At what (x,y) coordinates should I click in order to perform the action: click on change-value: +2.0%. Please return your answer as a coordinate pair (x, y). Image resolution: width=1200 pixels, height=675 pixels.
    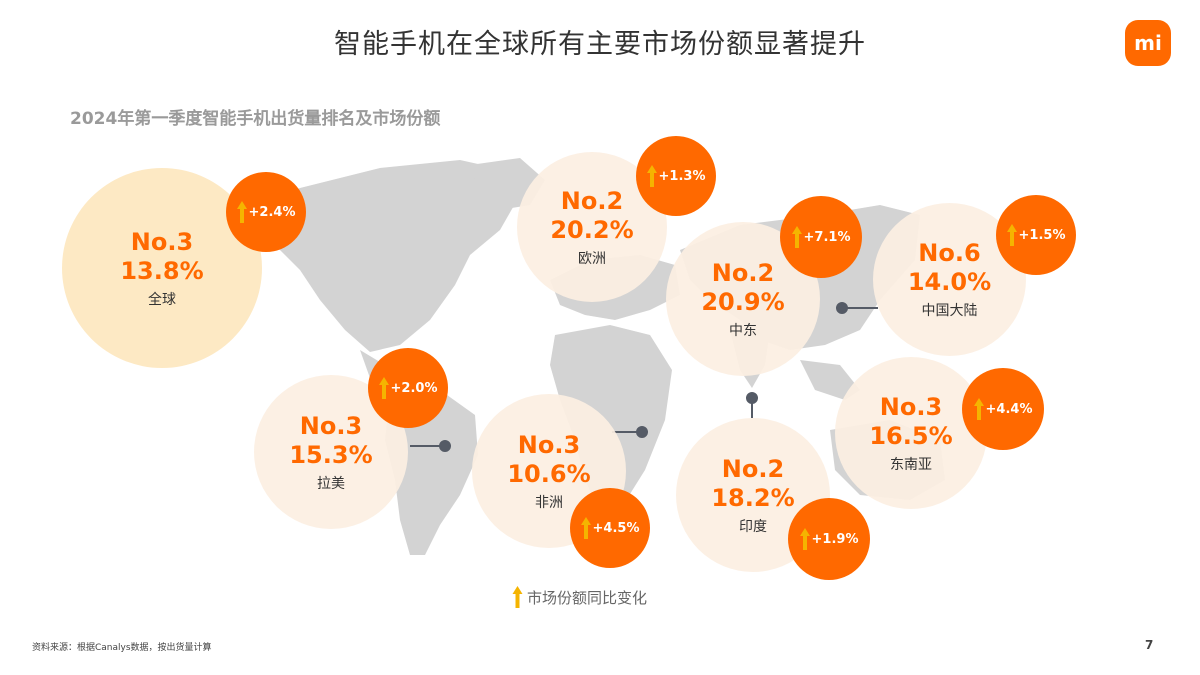
    Looking at the image, I should click on (414, 388).